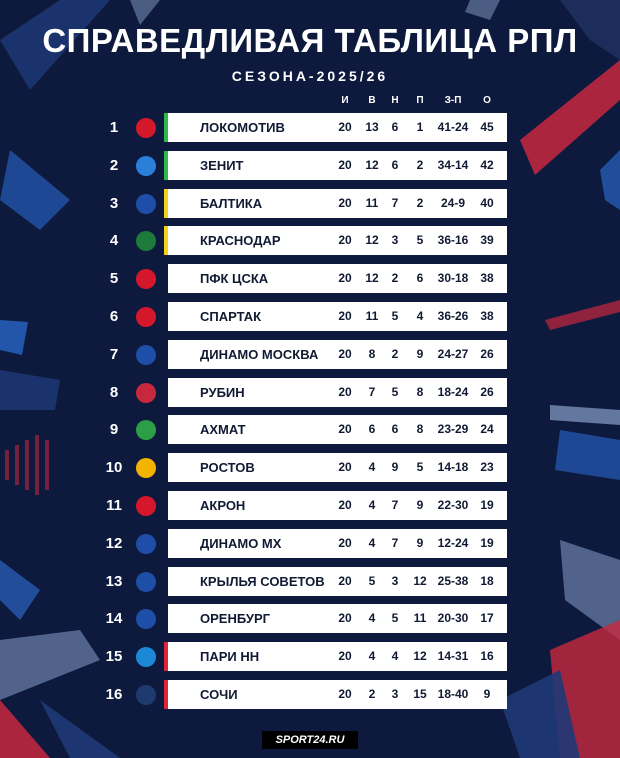  I want to click on table-row: 14 ОРЕНБУРГ 20 4 5 11 20-30 17, so click(310, 619).